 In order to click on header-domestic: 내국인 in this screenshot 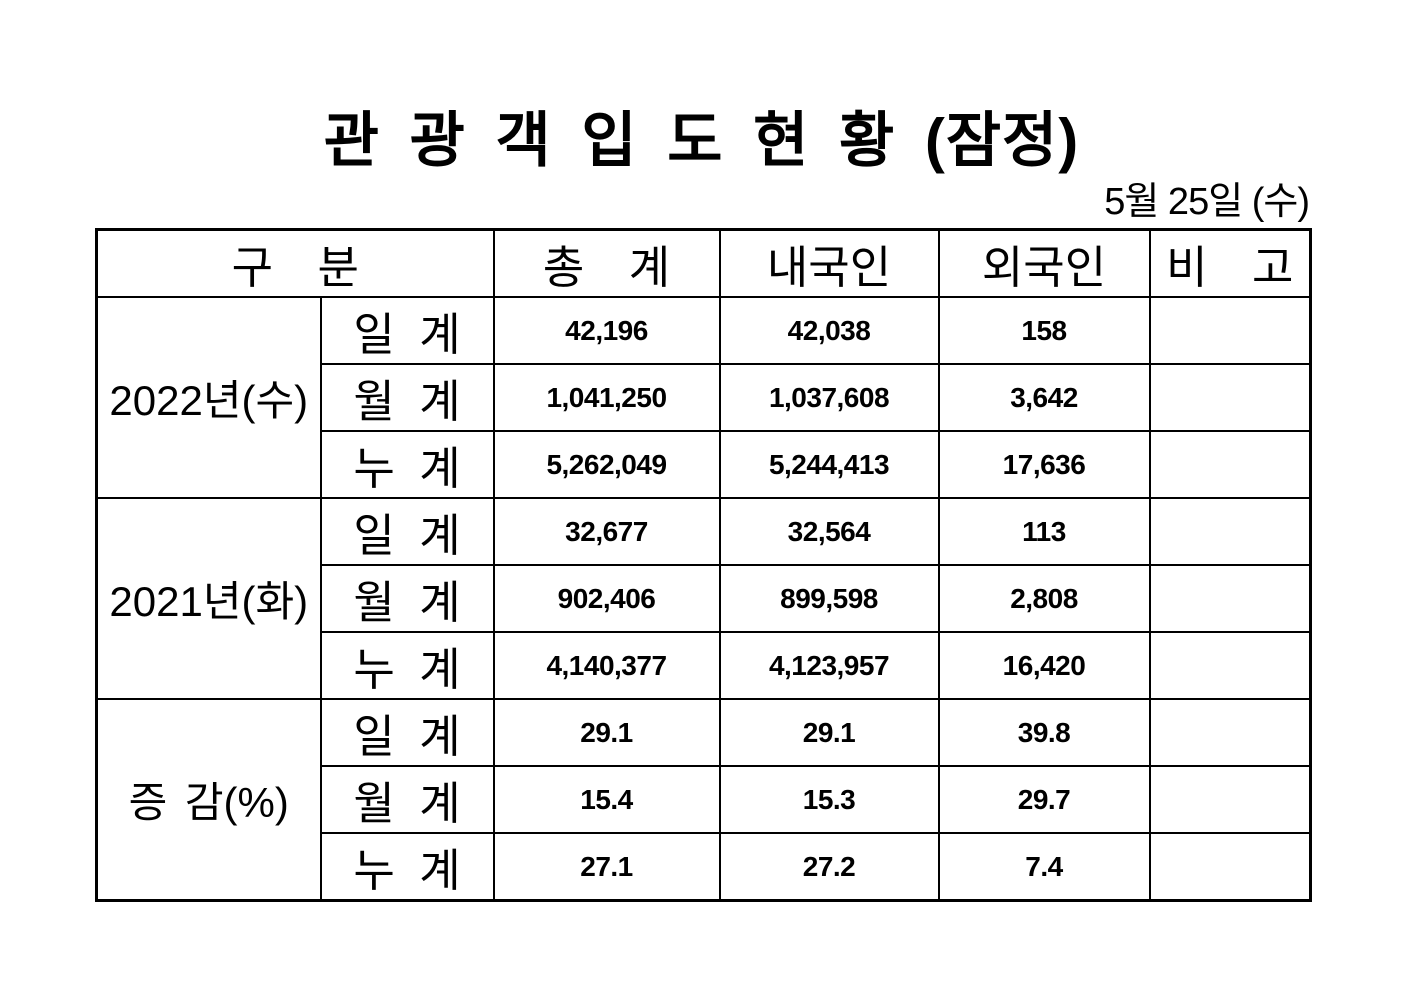, I will do `click(829, 263)`.